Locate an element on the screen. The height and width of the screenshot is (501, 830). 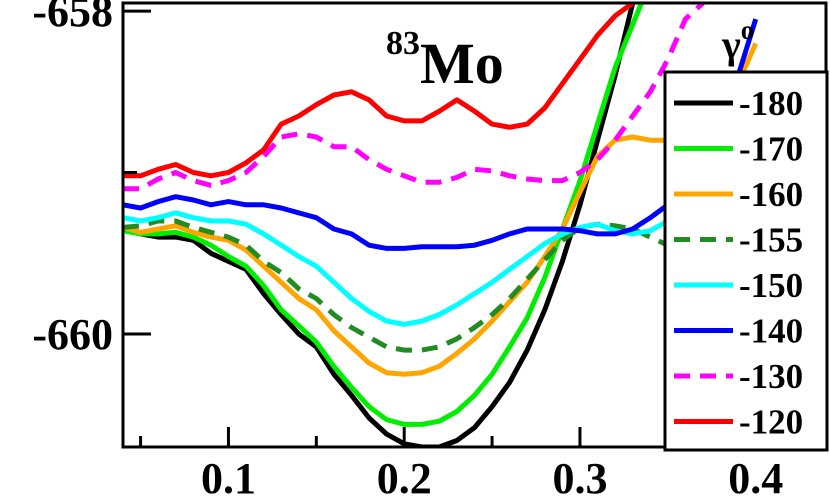
legend-label: -160 is located at coordinates (771, 194).